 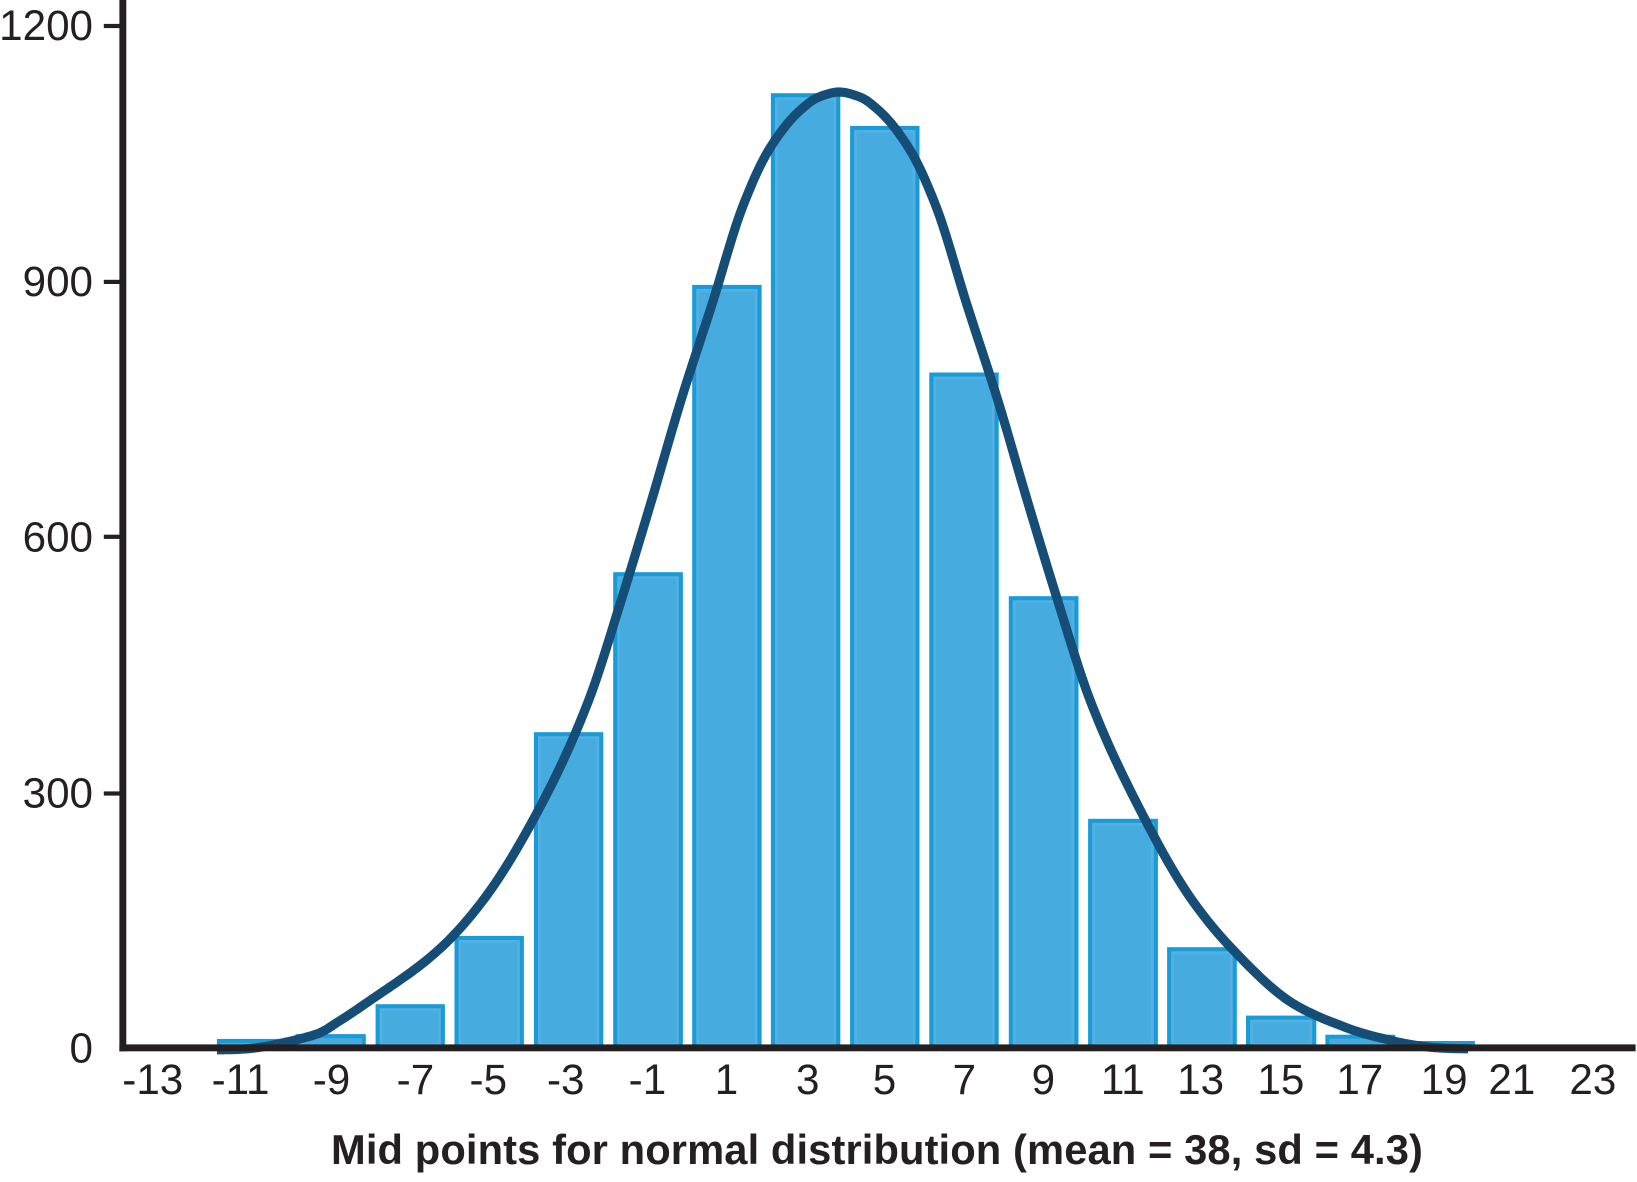 What do you see at coordinates (884, 1079) in the screenshot?
I see `svg-text: 5` at bounding box center [884, 1079].